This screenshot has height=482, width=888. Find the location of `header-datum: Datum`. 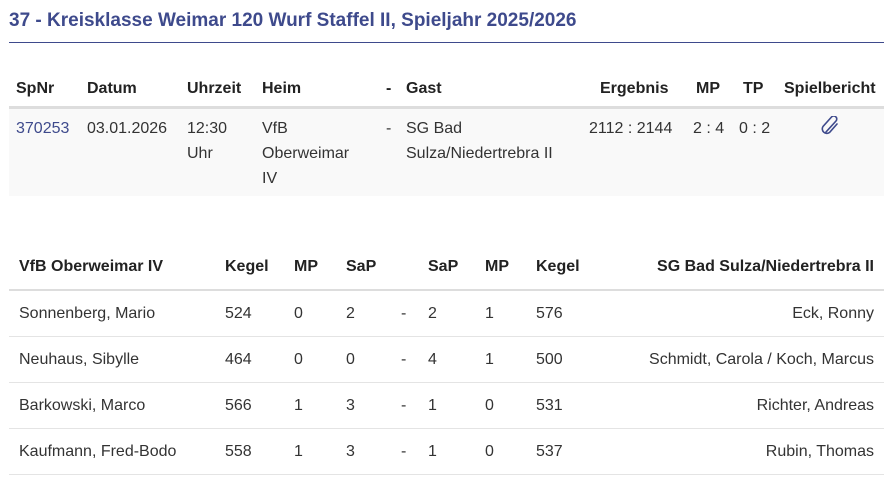

header-datum: Datum is located at coordinates (112, 88).